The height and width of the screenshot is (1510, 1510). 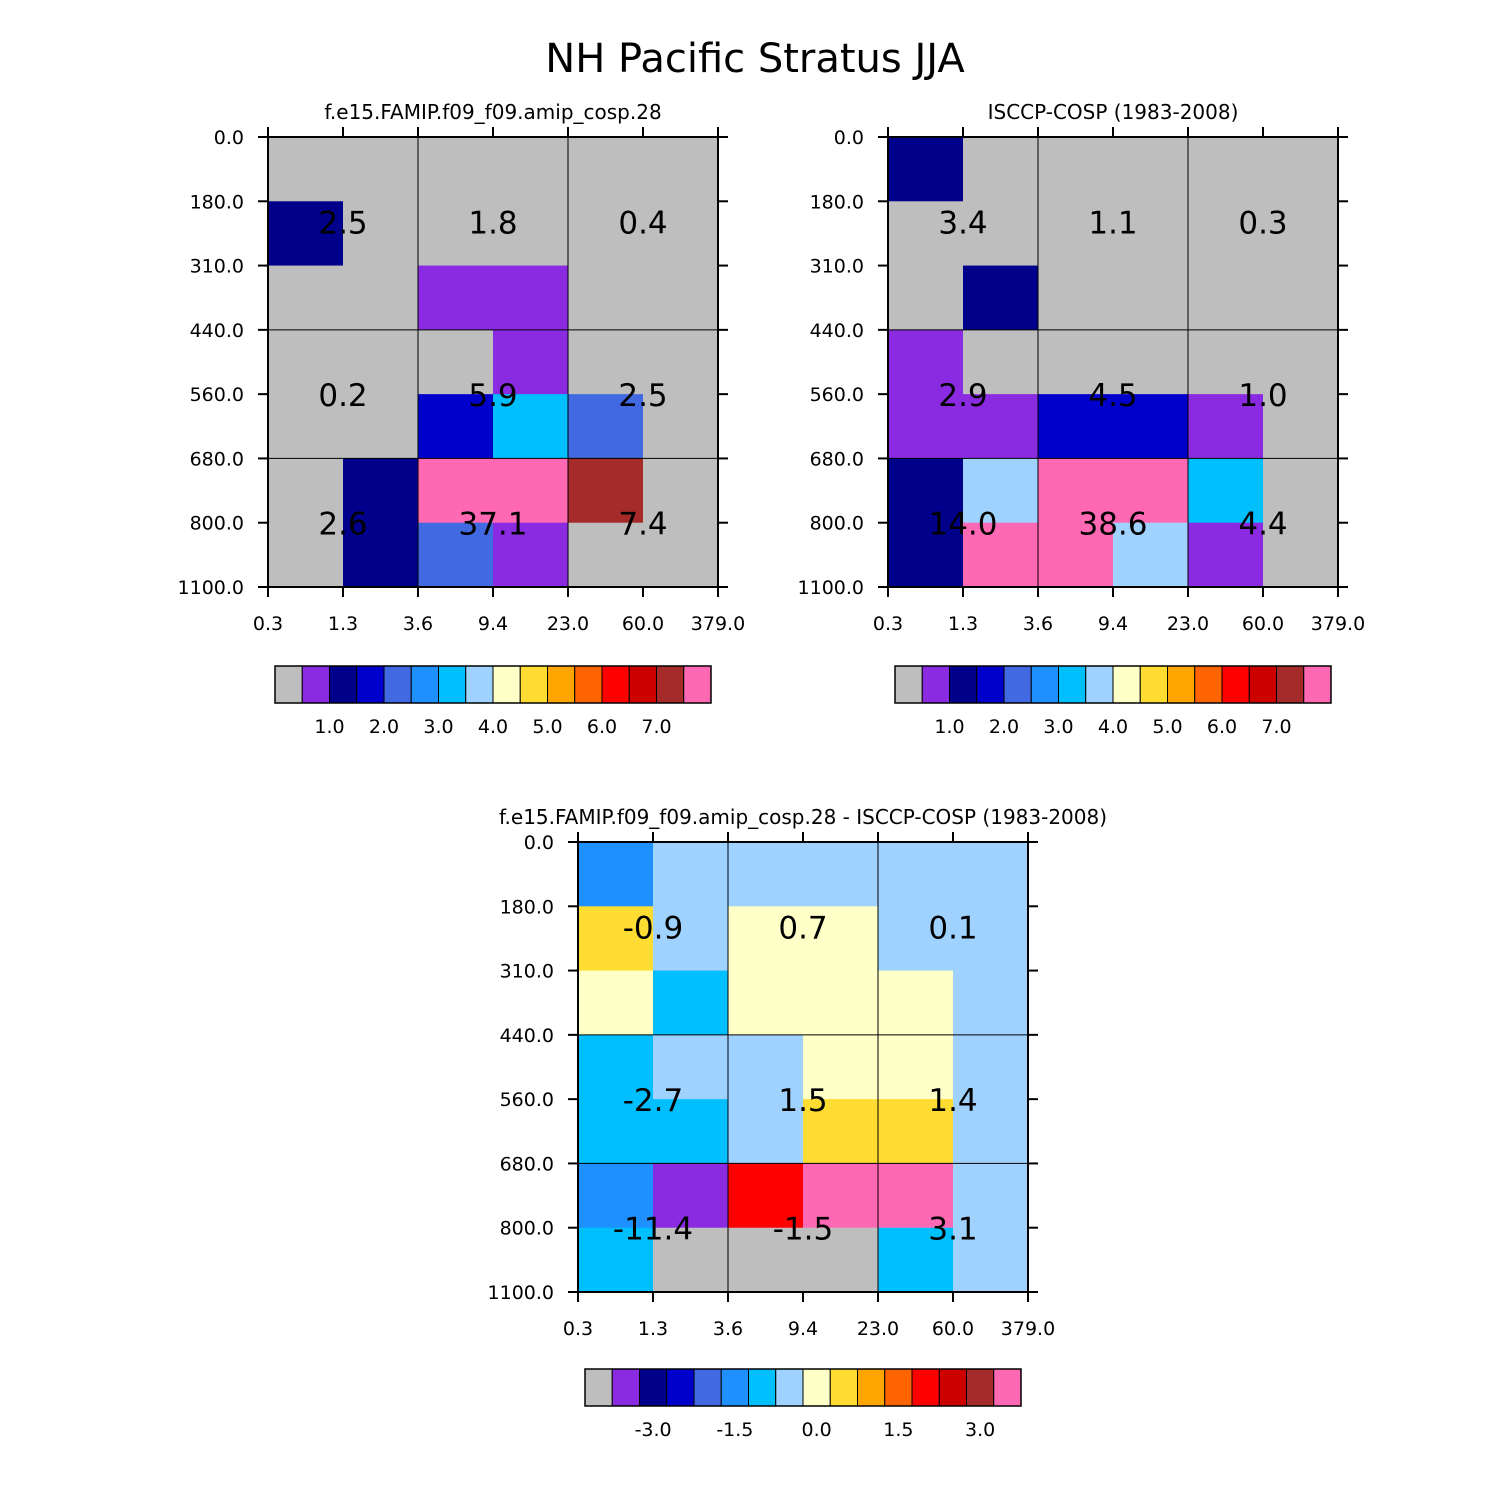 What do you see at coordinates (602, 727) in the screenshot?
I see `colorbar-label: 6.0` at bounding box center [602, 727].